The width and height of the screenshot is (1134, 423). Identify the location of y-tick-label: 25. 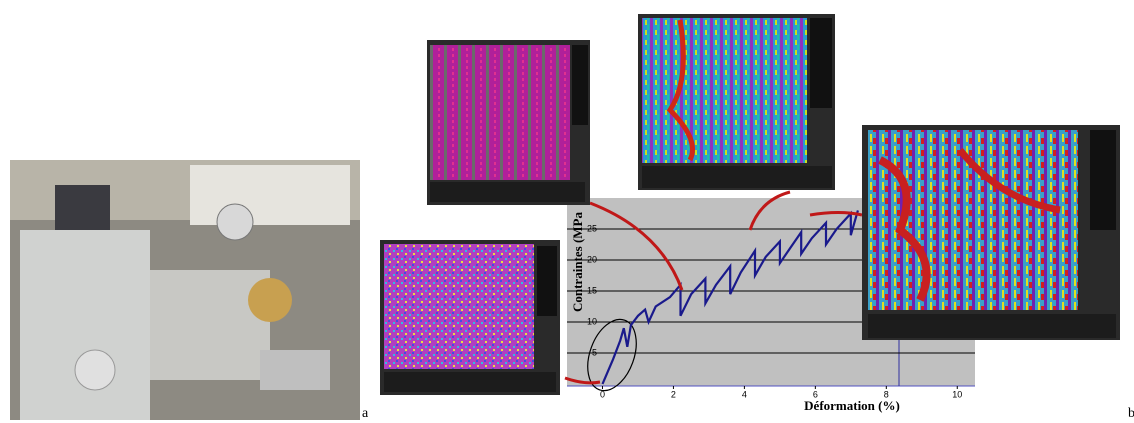
(592, 228).